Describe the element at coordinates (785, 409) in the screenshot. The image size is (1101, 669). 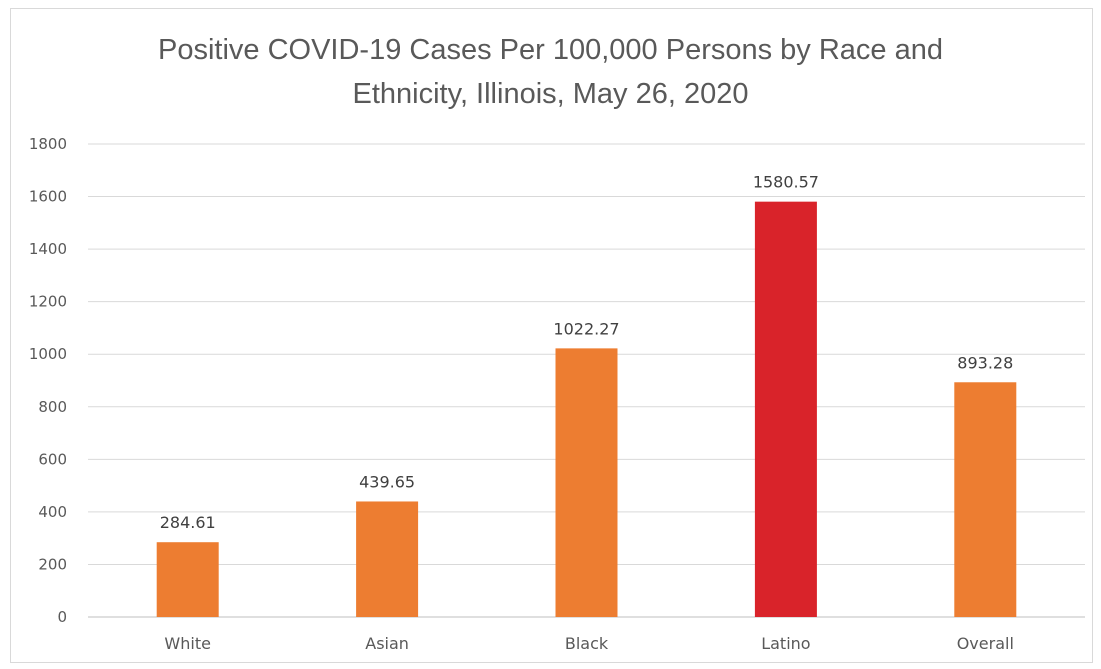
I see `bar-latino` at that location.